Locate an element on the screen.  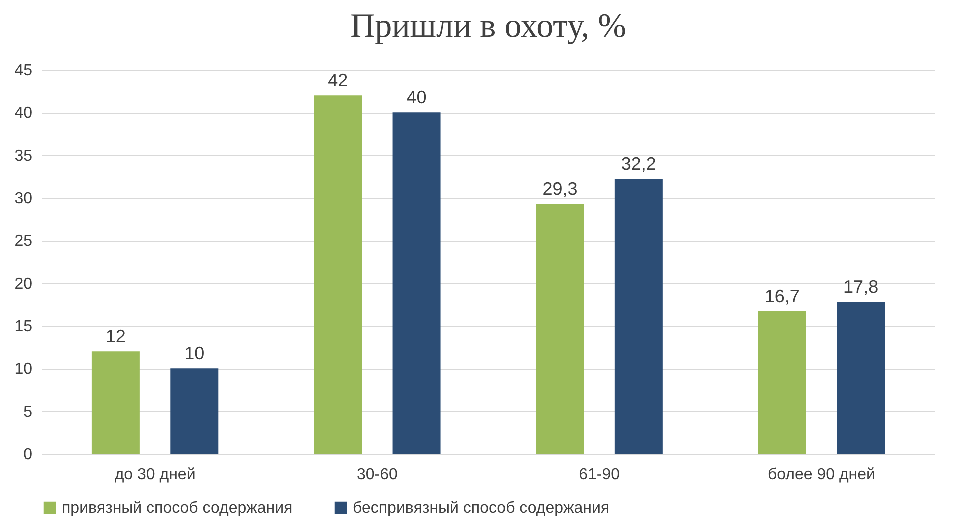
y-tick-label: 20 is located at coordinates (23, 284).